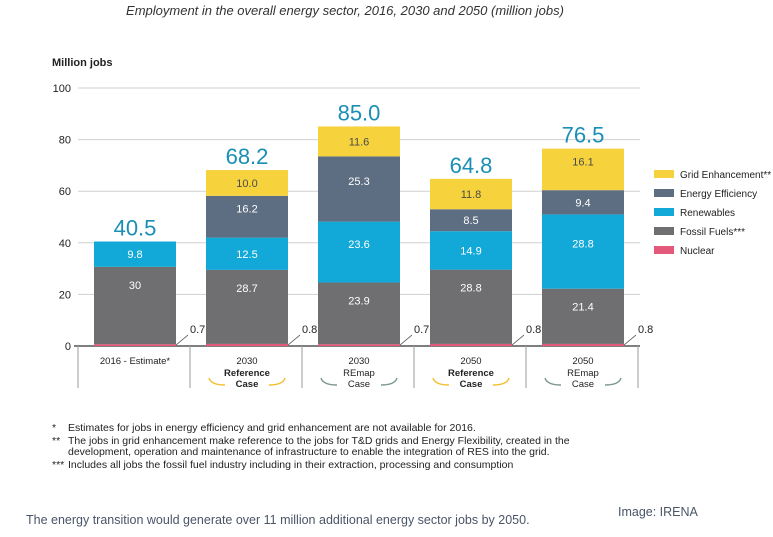 This screenshot has height=537, width=773. Describe the element at coordinates (65, 141) in the screenshot. I see `y-tick-label: 80` at that location.